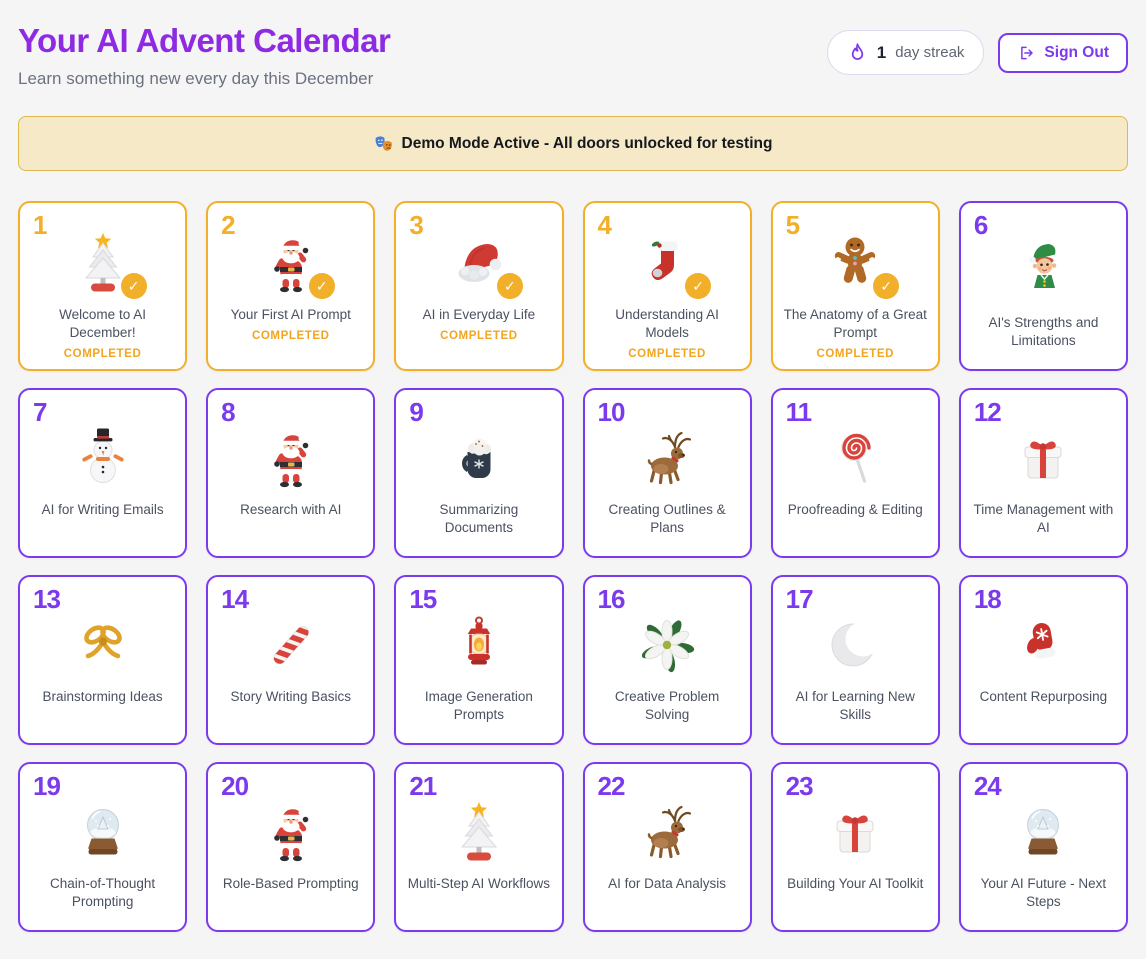  Describe the element at coordinates (1043, 645) in the screenshot. I see `mitten-icon-wrap` at that location.